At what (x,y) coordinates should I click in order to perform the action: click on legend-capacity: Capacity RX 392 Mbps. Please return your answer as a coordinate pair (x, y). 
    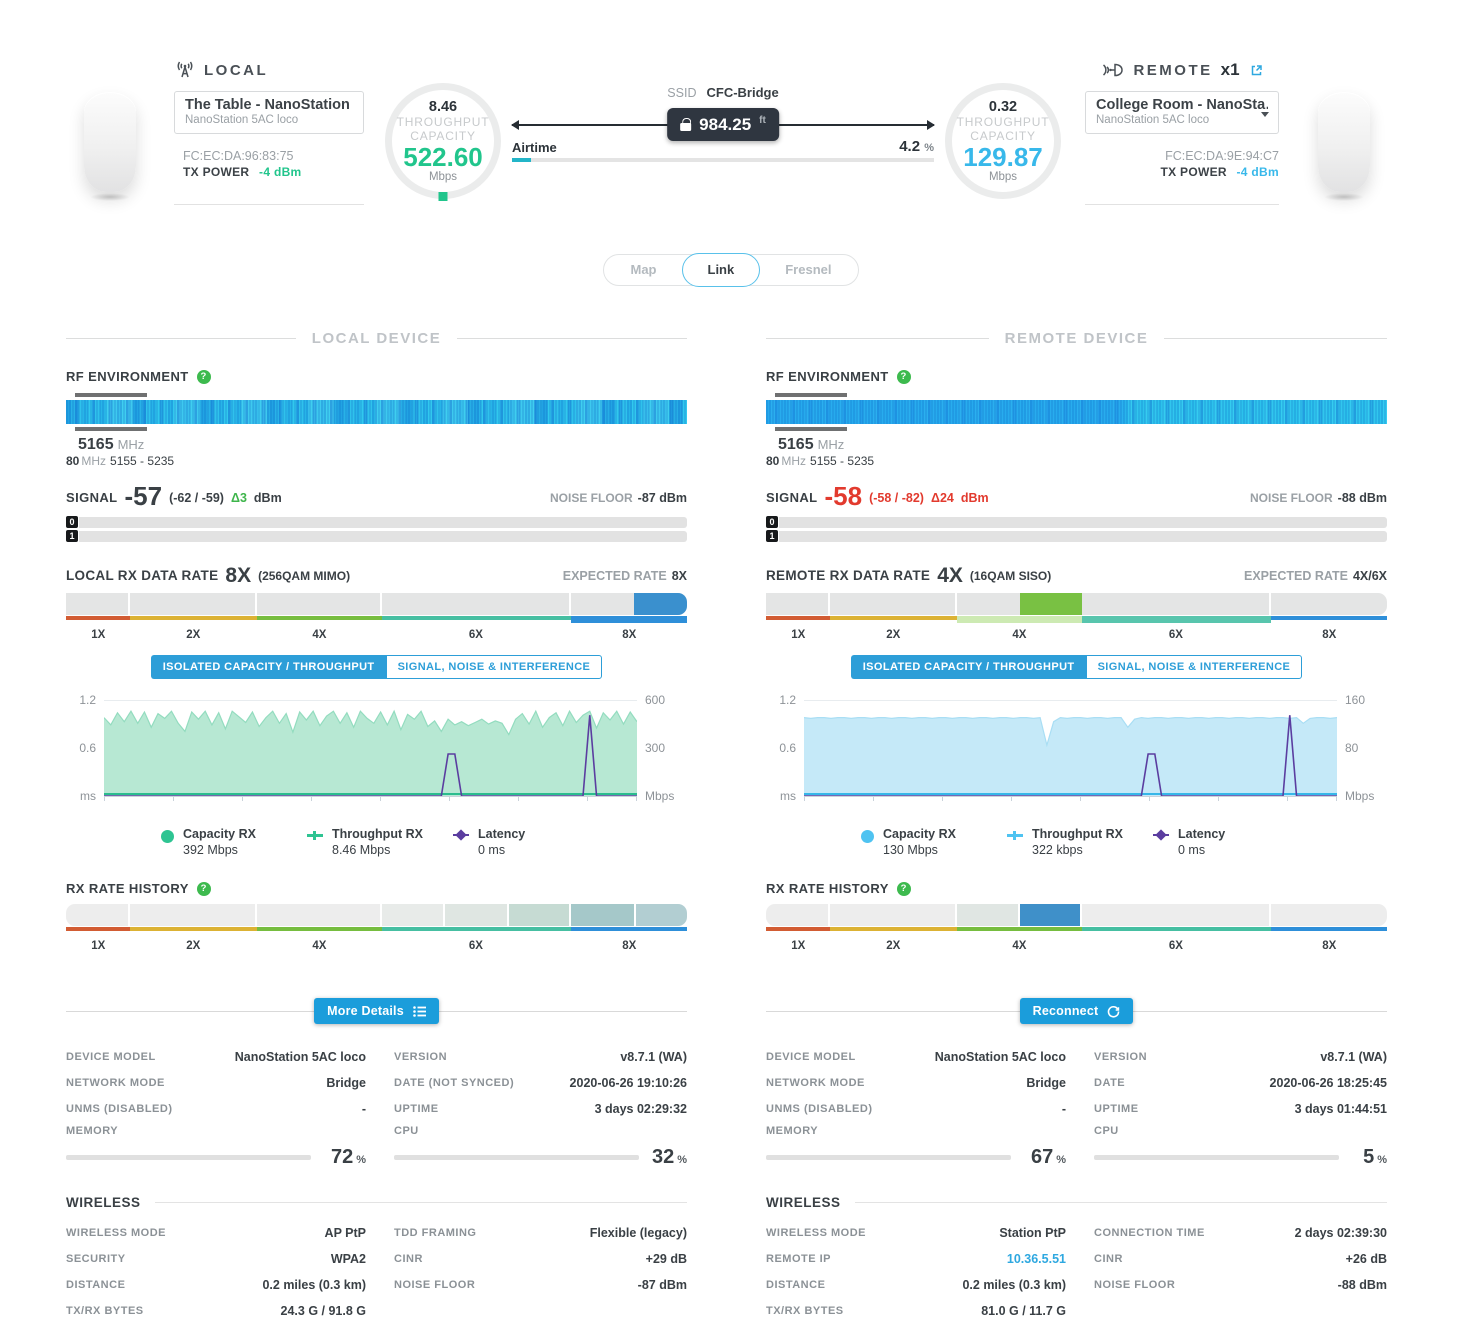
    Looking at the image, I should click on (234, 842).